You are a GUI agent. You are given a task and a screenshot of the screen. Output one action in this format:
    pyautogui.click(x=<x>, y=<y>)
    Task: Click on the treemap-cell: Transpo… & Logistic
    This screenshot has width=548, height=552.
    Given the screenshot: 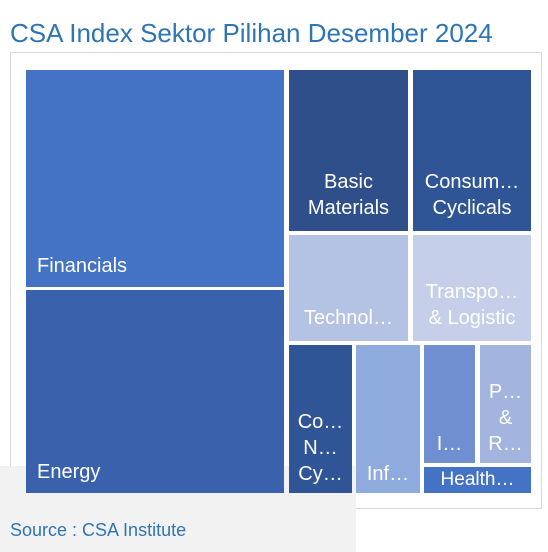 What is the action you would take?
    pyautogui.click(x=472, y=288)
    